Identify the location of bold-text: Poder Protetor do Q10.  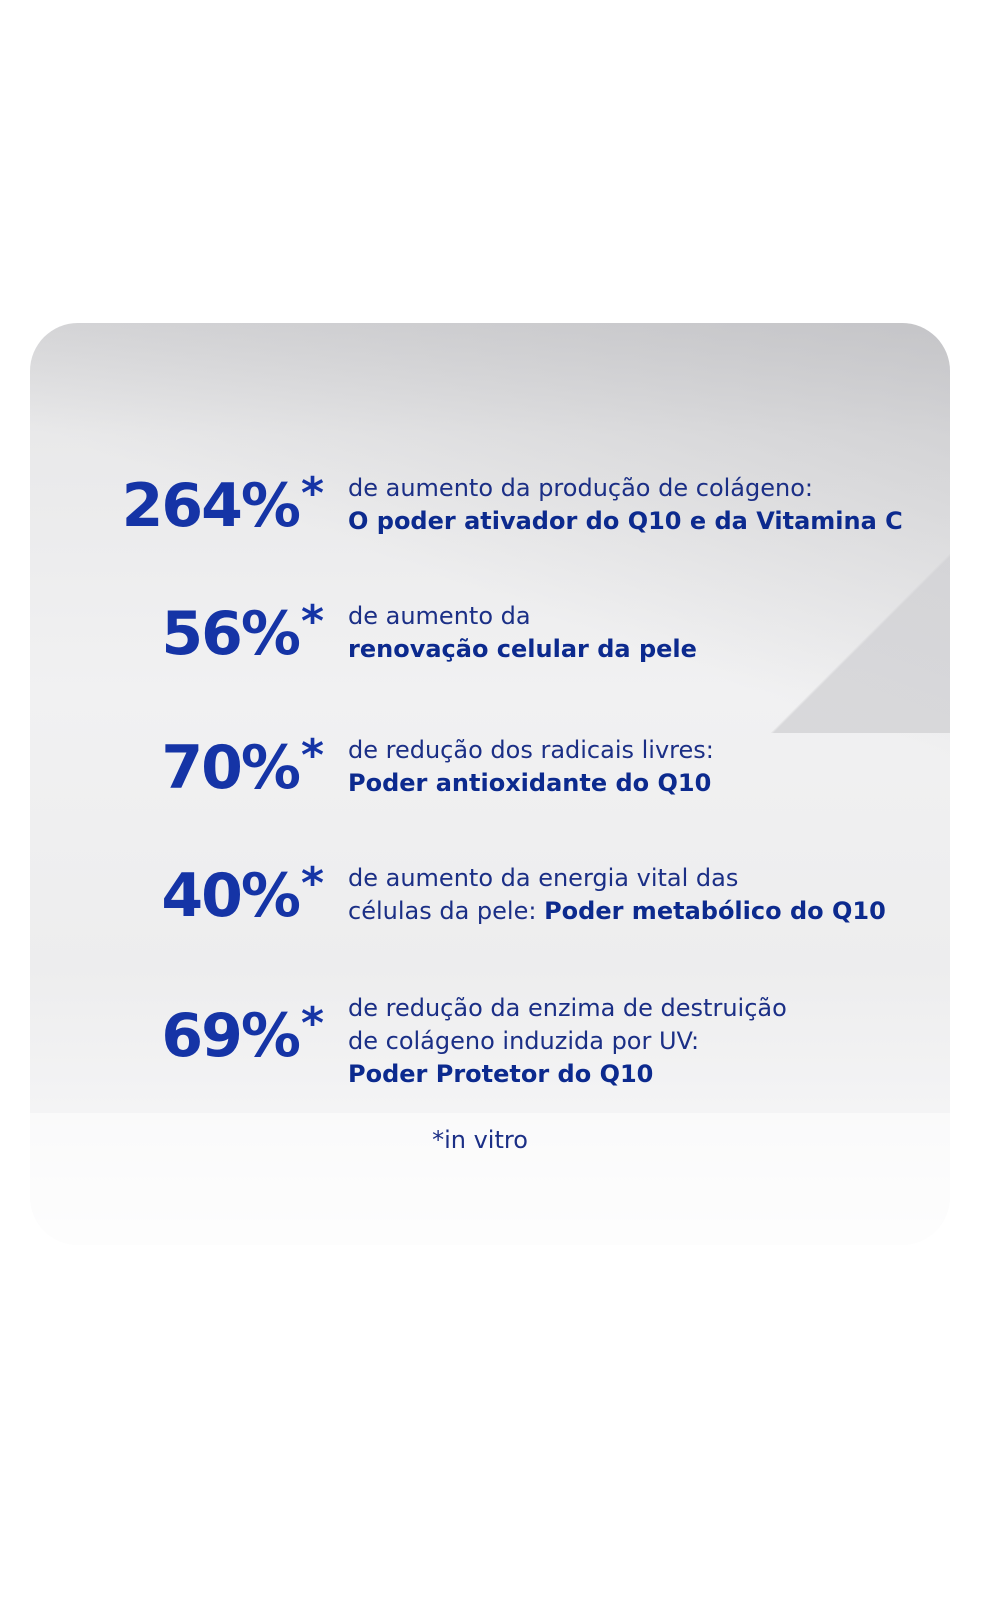
(501, 1074).